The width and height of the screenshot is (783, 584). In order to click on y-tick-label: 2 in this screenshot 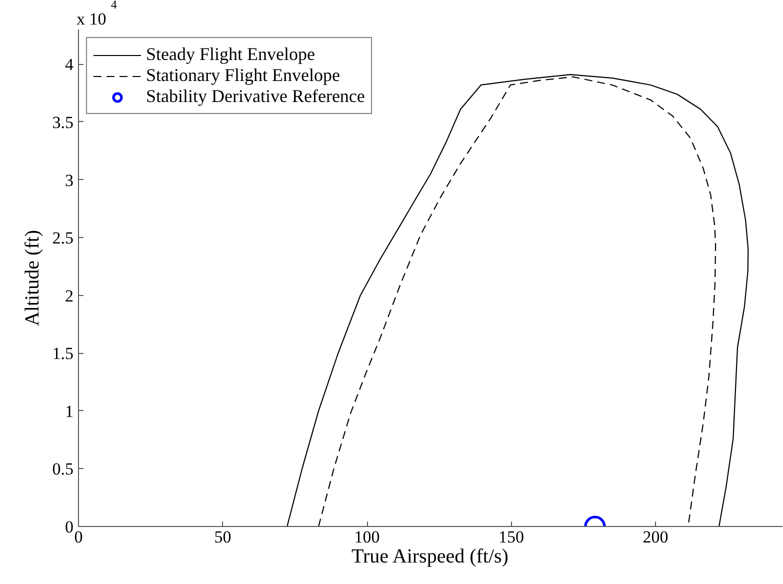, I will do `click(69, 296)`.